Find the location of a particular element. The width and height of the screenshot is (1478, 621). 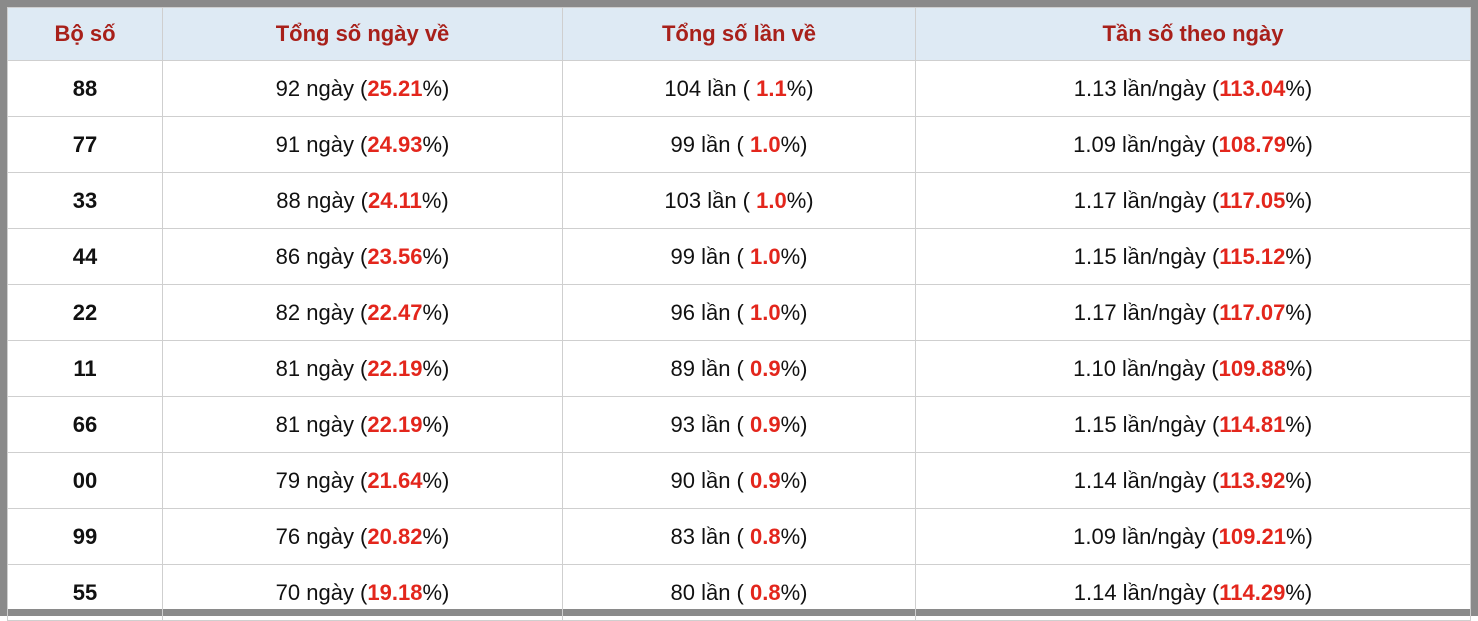

stat-cell: 76 ngày (20.82%) is located at coordinates (362, 536).